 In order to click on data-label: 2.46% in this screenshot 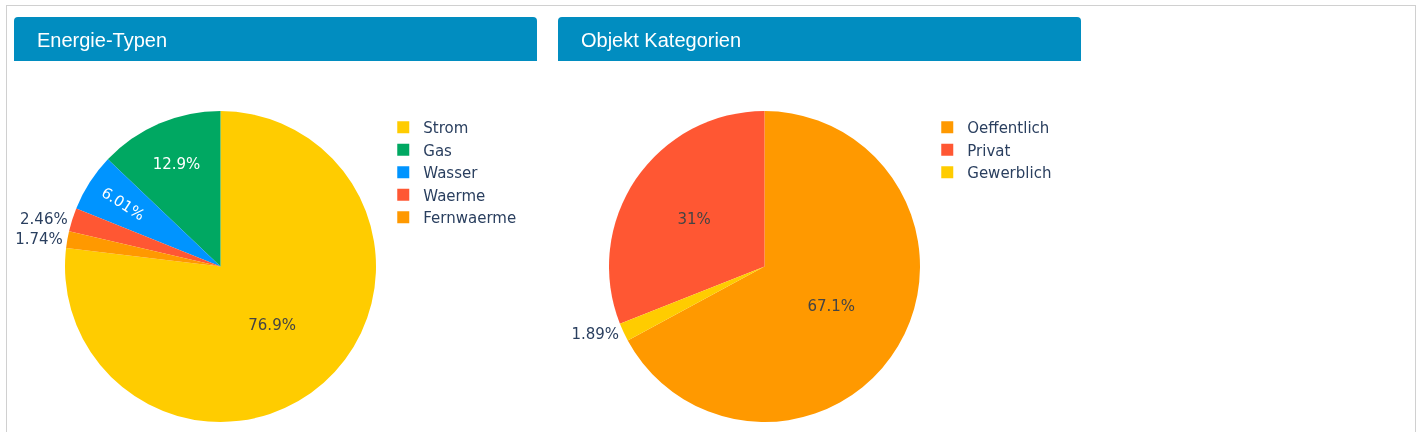, I will do `click(44, 218)`.